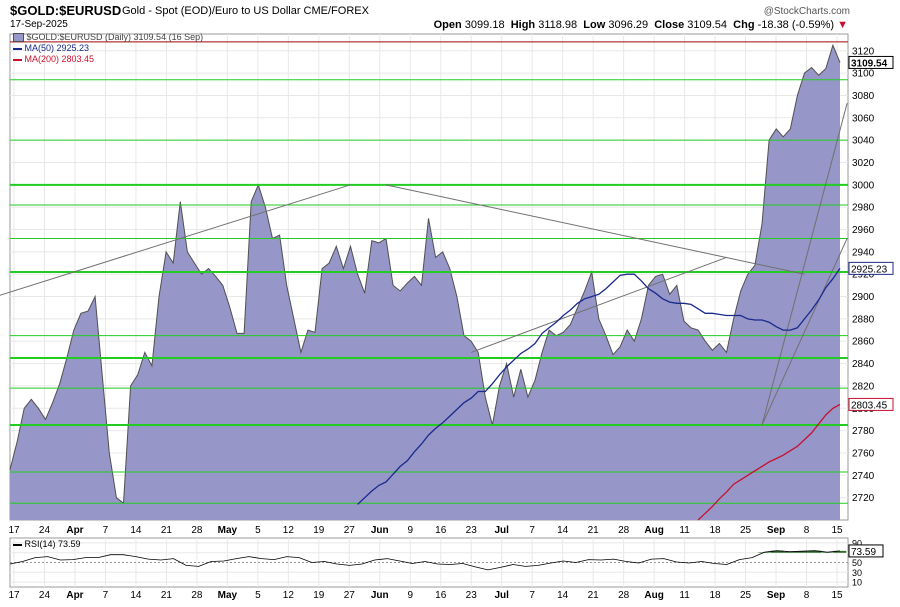 The width and height of the screenshot is (900, 607). What do you see at coordinates (684, 530) in the screenshot?
I see `x-tick-label: 11` at bounding box center [684, 530].